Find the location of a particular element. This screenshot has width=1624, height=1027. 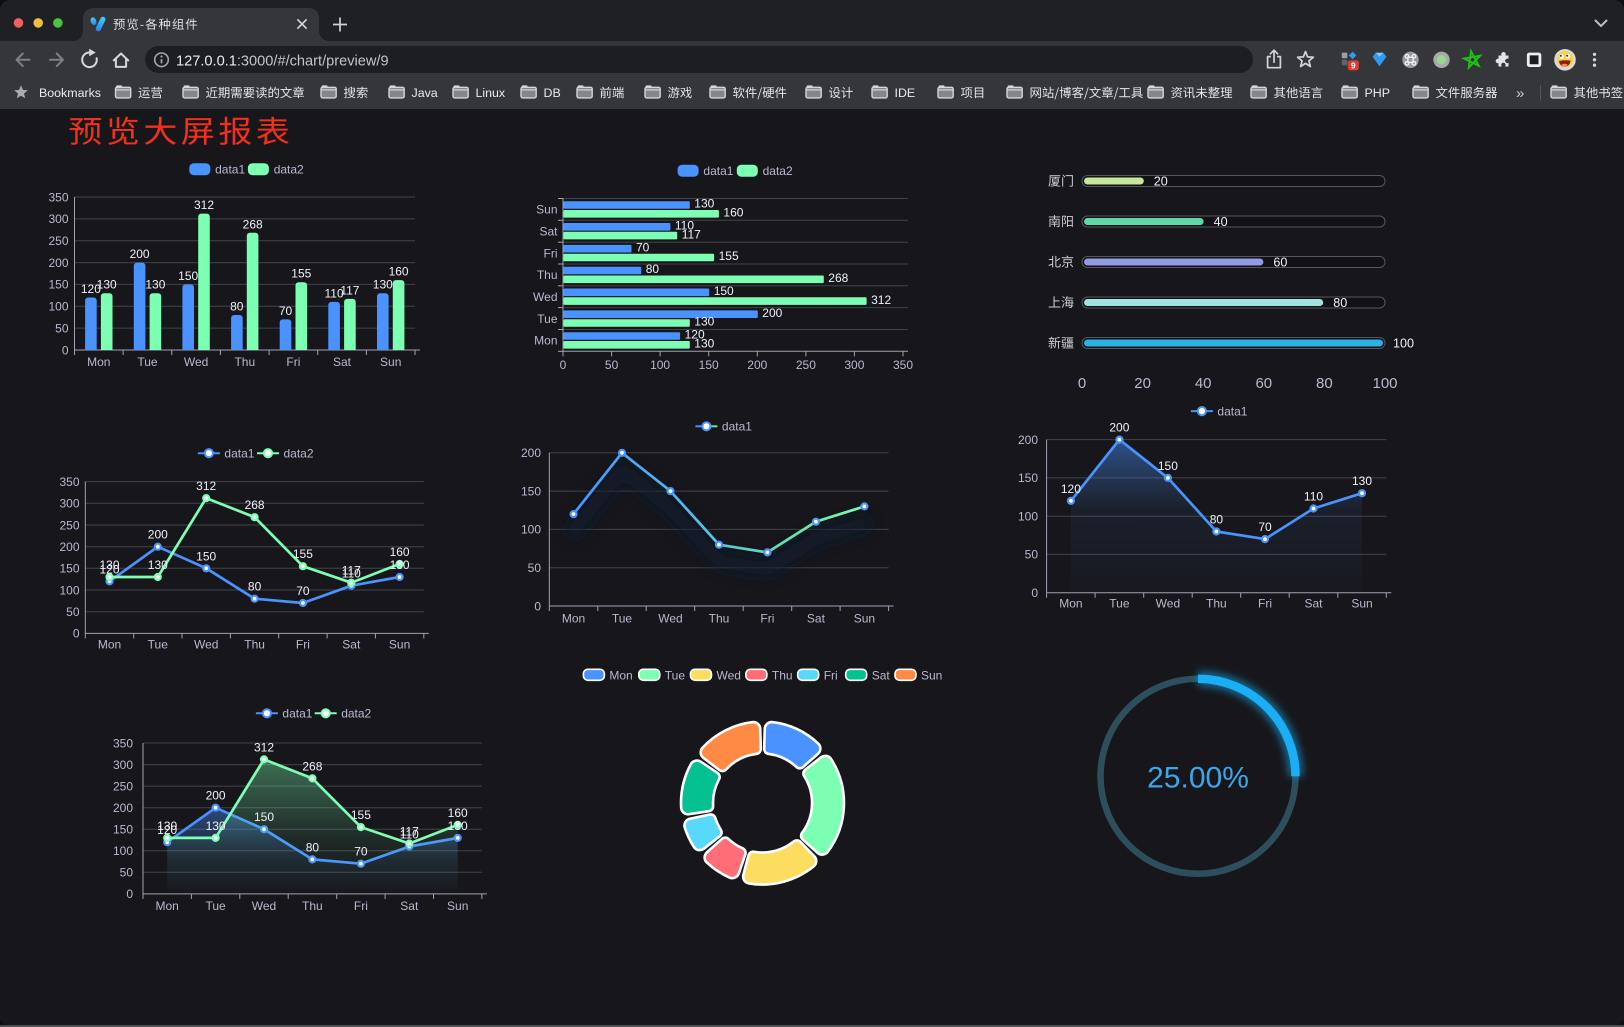

svg-text: 117 is located at coordinates (691, 234).